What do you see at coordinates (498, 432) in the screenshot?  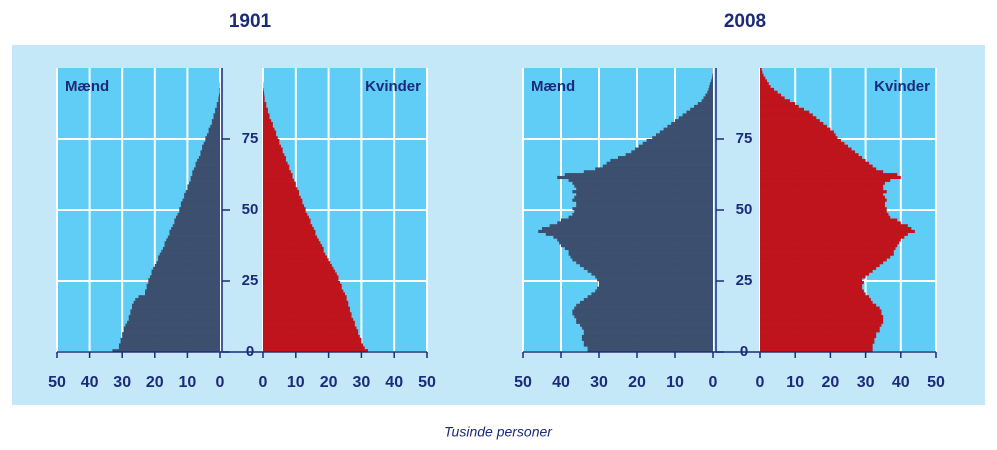 I see `caption: Tusinde personer` at bounding box center [498, 432].